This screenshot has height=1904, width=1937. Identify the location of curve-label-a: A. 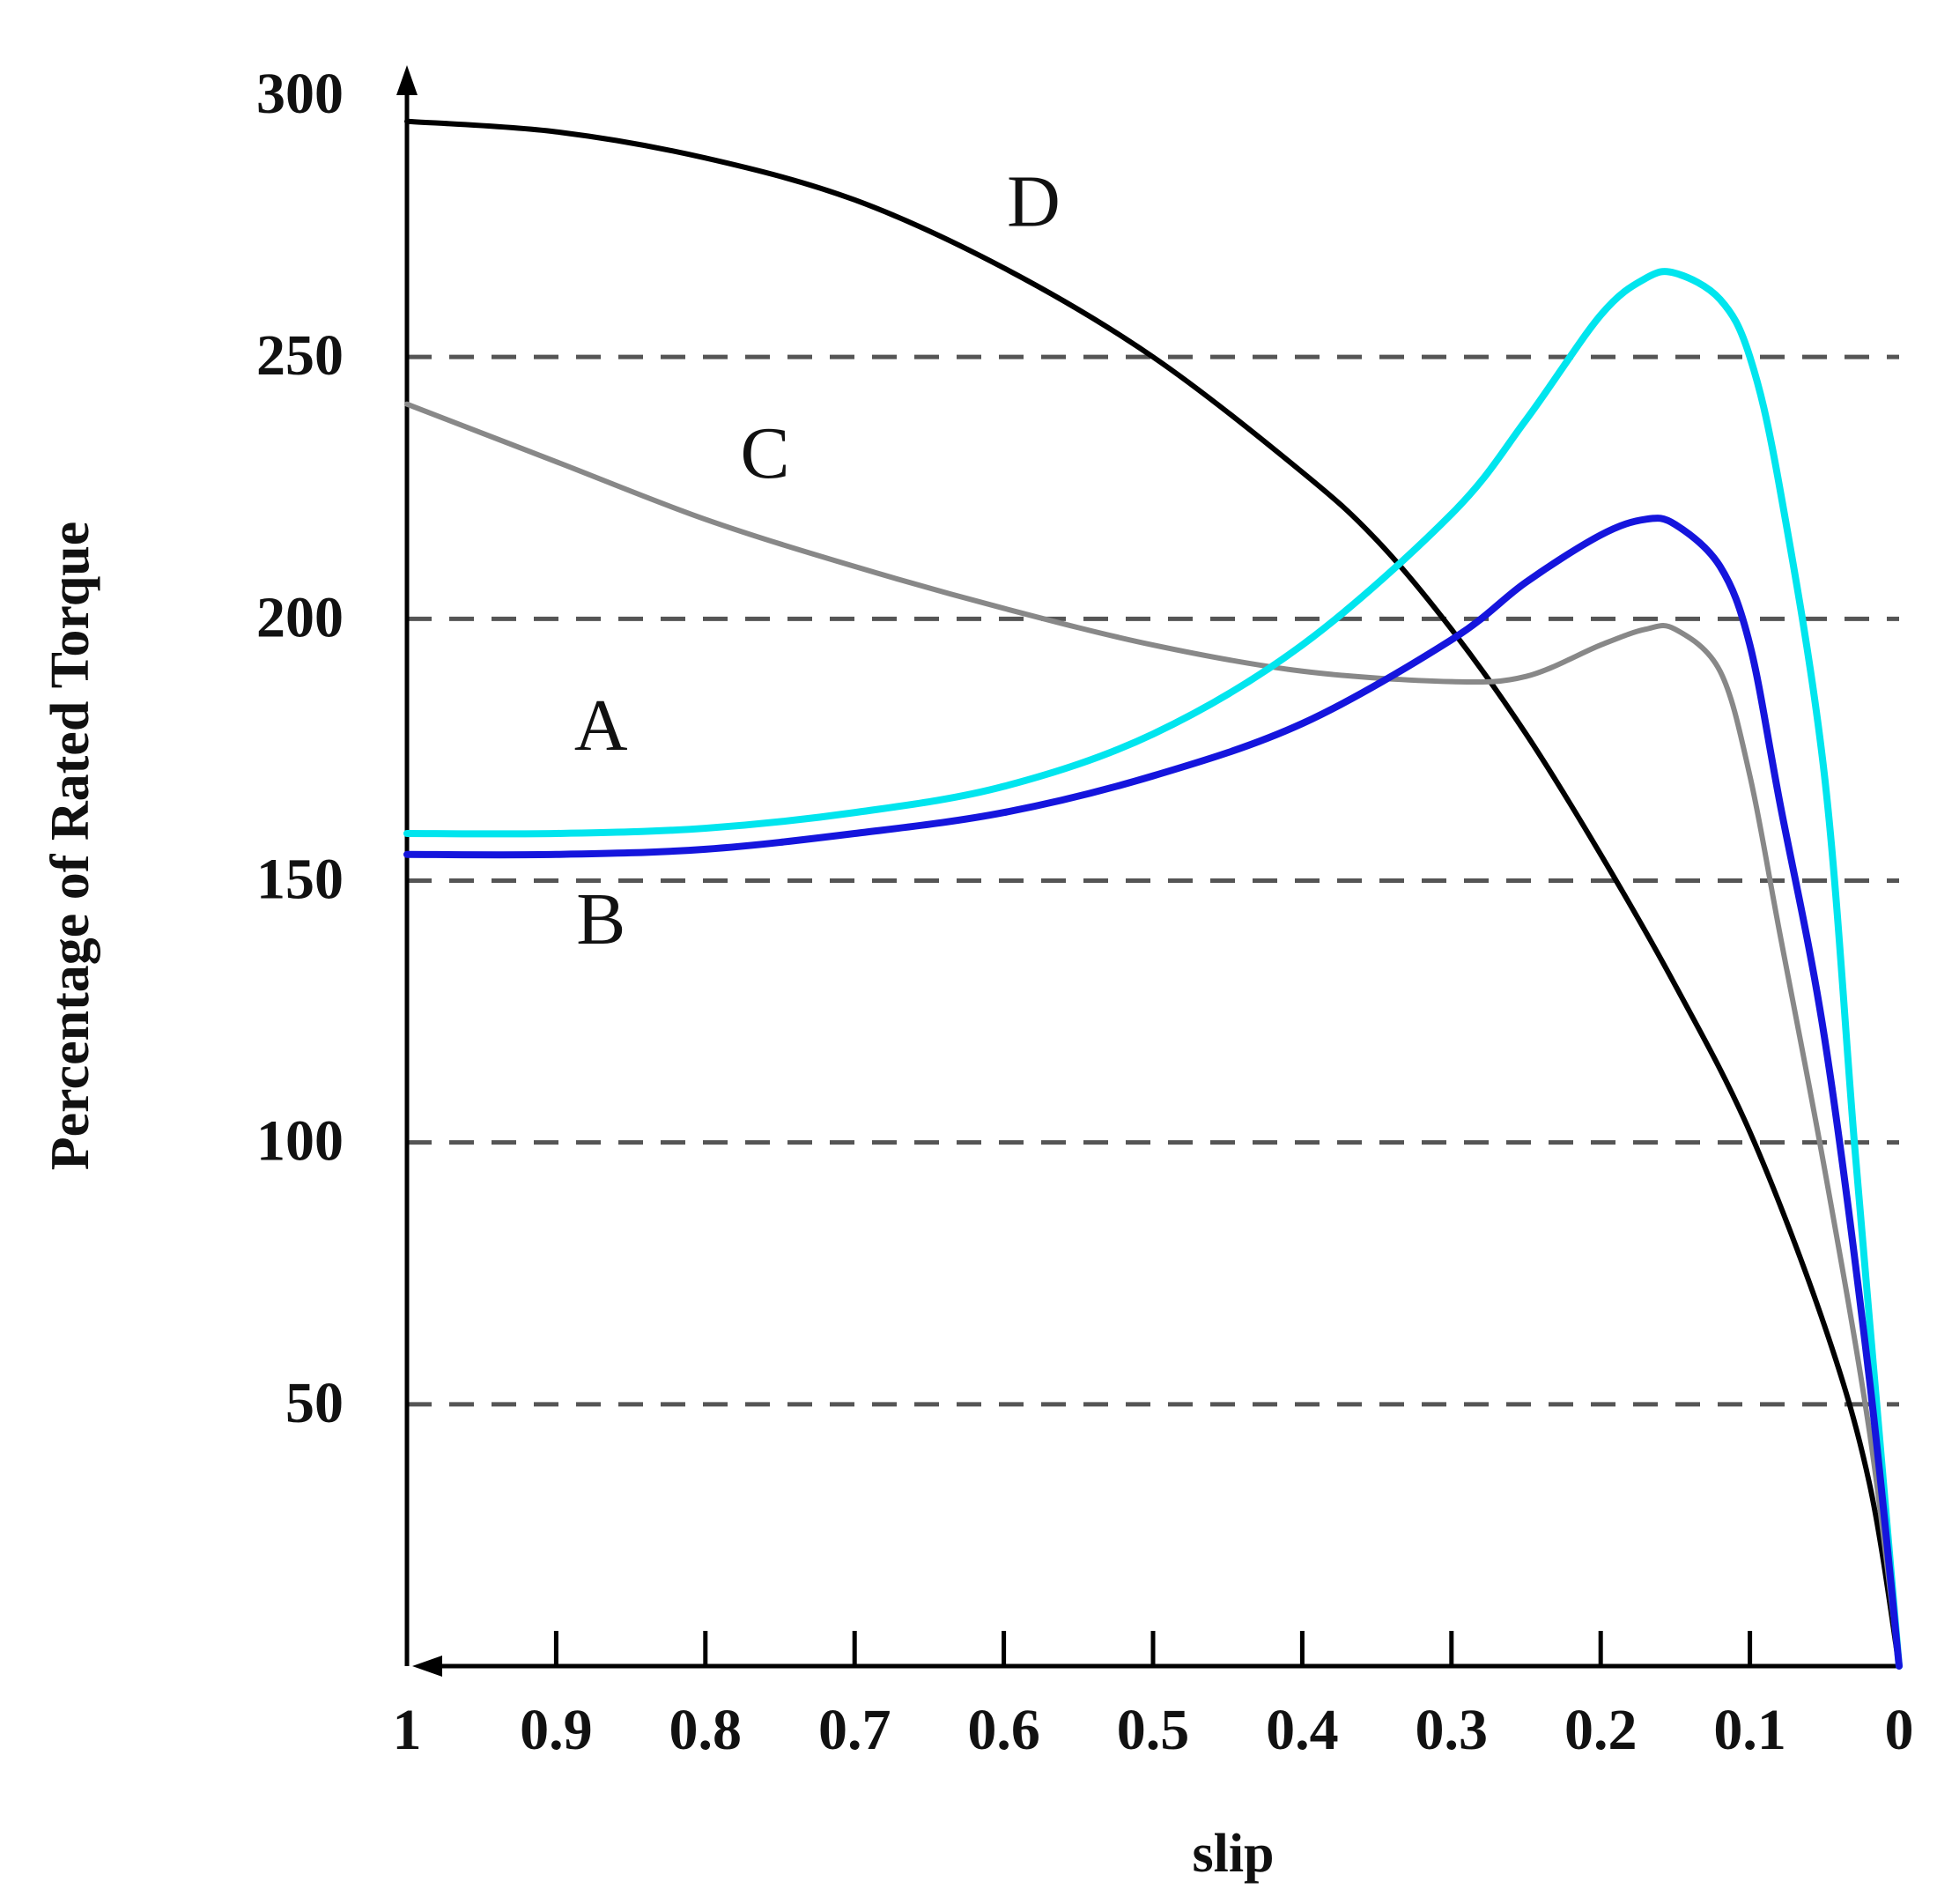
(601, 726).